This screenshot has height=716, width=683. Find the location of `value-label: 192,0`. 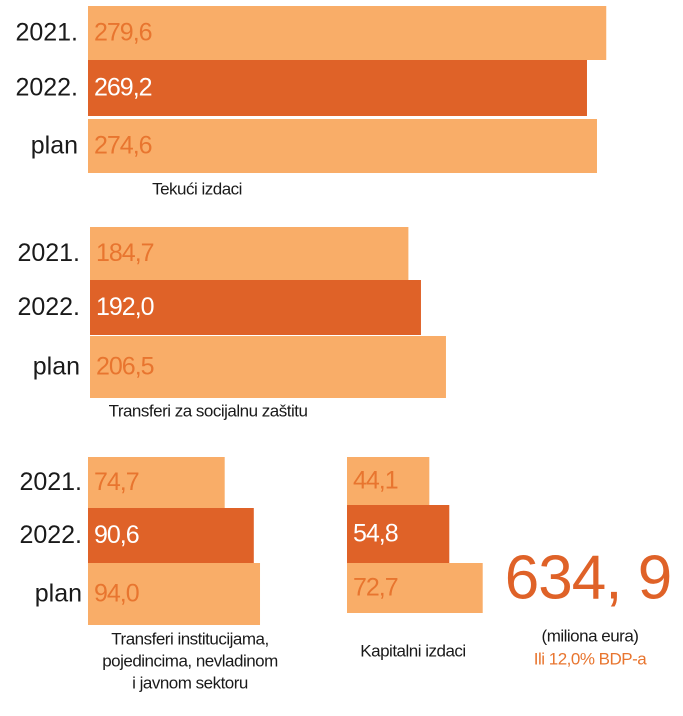

value-label: 192,0 is located at coordinates (125, 307).